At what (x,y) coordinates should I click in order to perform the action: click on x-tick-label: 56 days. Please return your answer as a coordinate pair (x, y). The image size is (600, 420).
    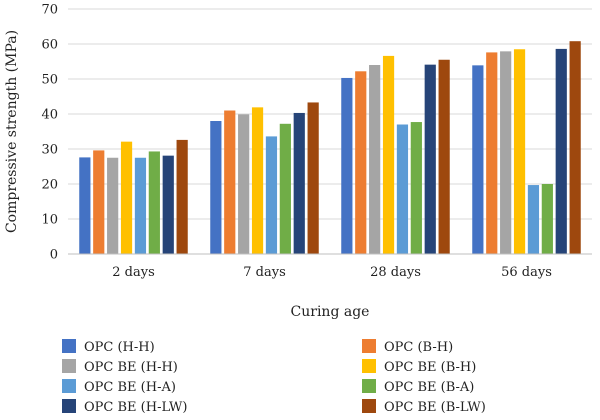
    Looking at the image, I should click on (526, 272).